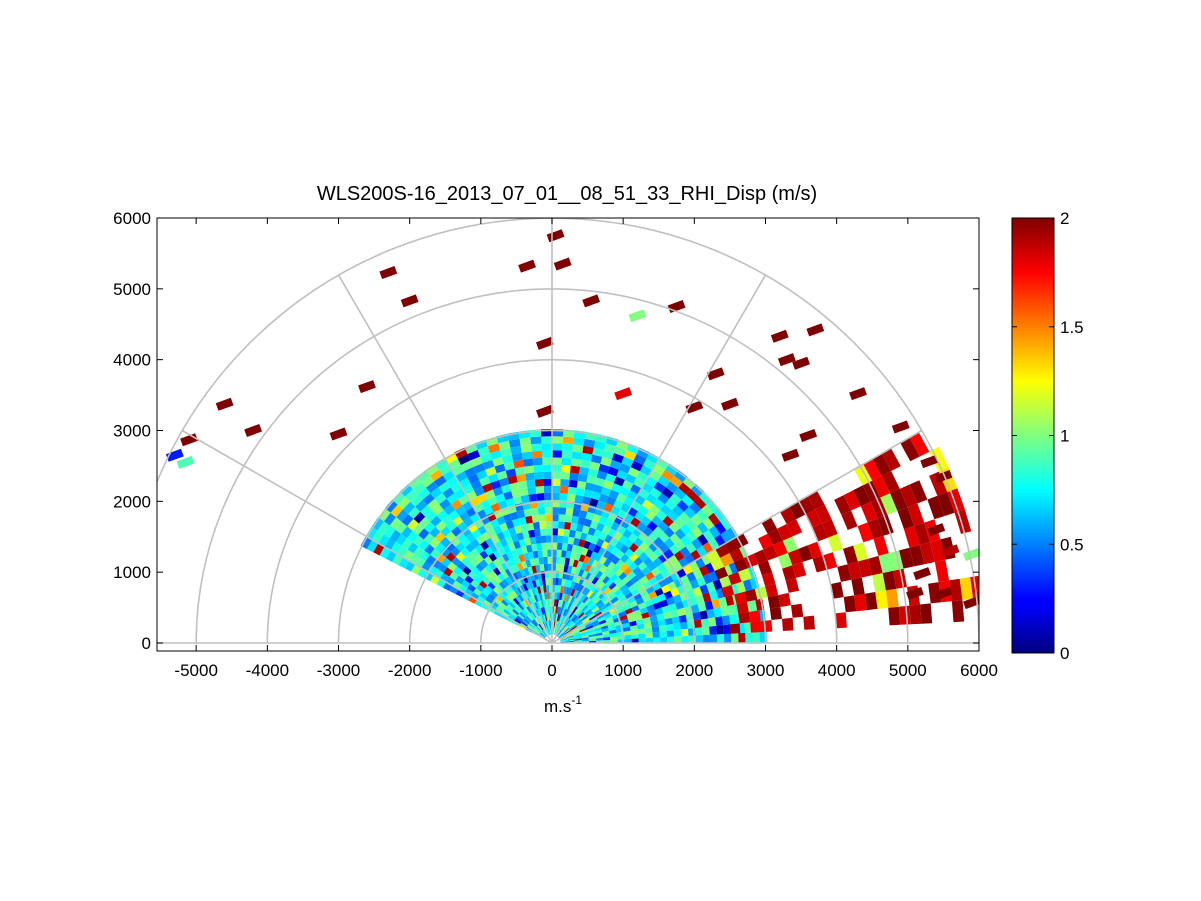  What do you see at coordinates (132, 289) in the screenshot?
I see `y-tick-label: 5000` at bounding box center [132, 289].